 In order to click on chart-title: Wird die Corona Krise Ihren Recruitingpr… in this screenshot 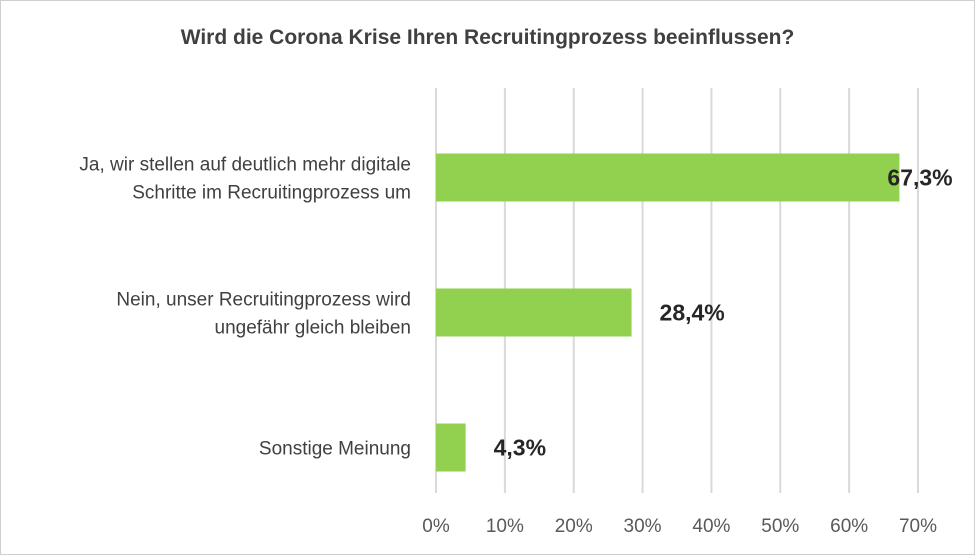, I will do `click(487, 37)`.